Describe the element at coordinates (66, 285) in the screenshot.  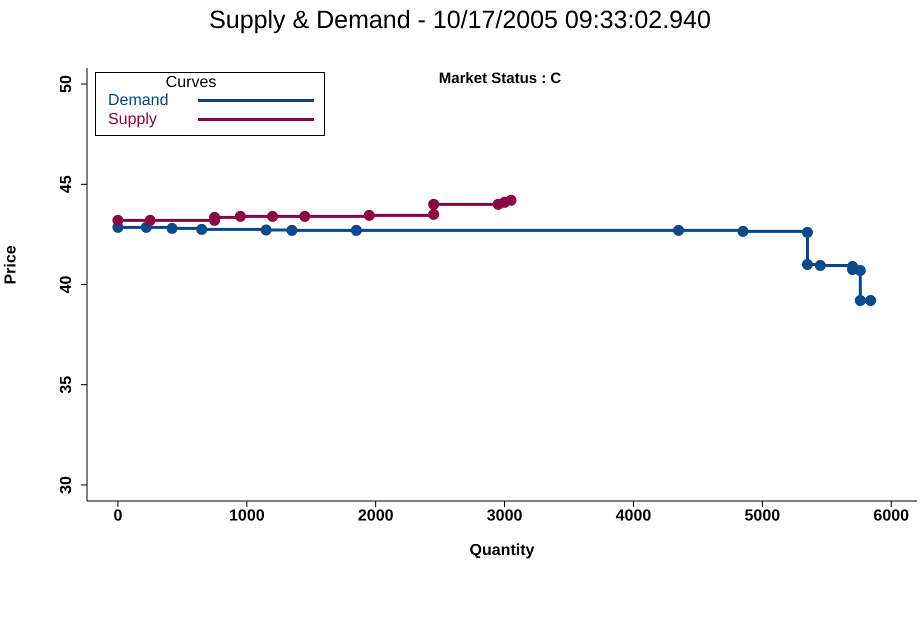
I see `y-tick-label: 40` at that location.